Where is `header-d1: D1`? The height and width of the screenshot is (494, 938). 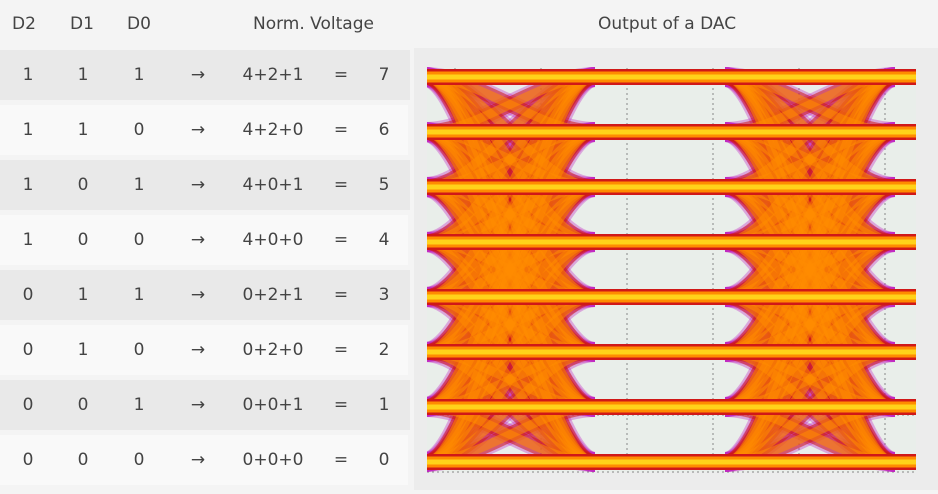 header-d1: D1 is located at coordinates (82, 24).